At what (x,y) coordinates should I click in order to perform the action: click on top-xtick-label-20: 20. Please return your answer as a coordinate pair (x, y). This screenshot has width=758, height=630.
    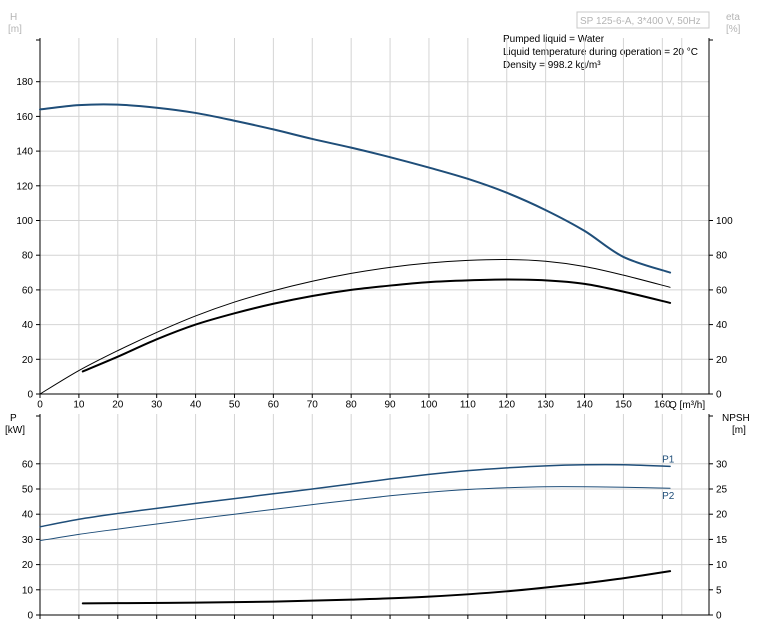
    Looking at the image, I should click on (118, 405).